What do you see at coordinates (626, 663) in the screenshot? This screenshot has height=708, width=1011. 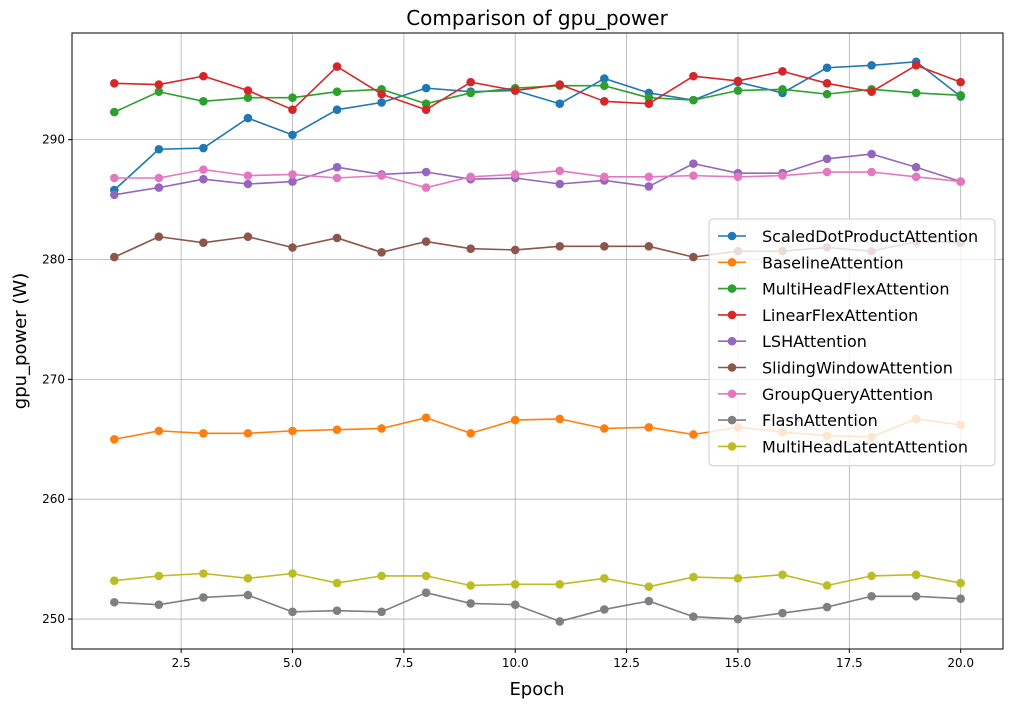 I see `x-tick-label: 12.5` at bounding box center [626, 663].